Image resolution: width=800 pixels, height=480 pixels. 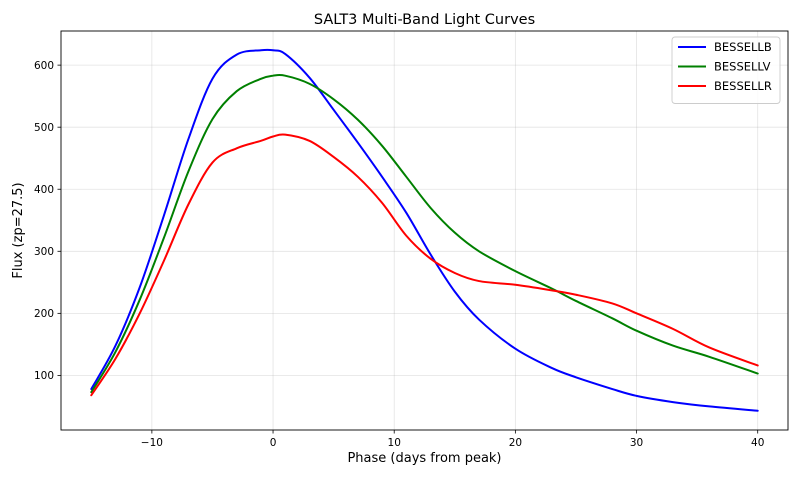 I want to click on y-tick-label: 500, so click(x=44, y=128).